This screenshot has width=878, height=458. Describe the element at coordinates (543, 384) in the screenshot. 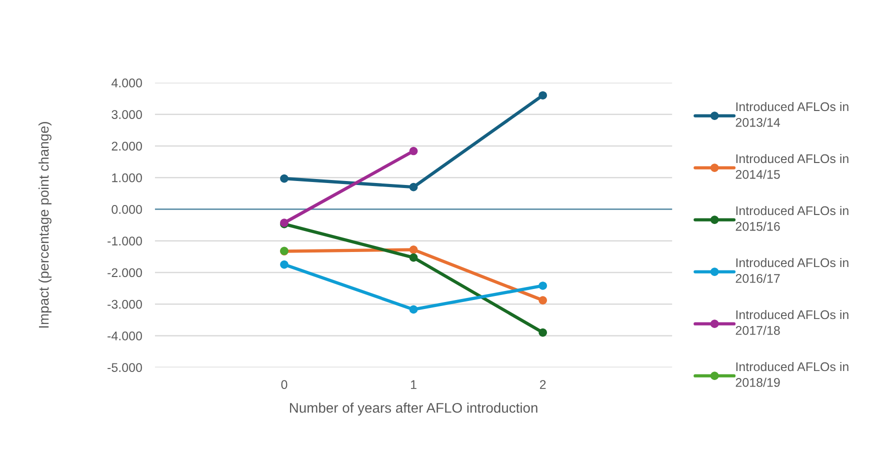

I see `x-tick-label: 2` at that location.